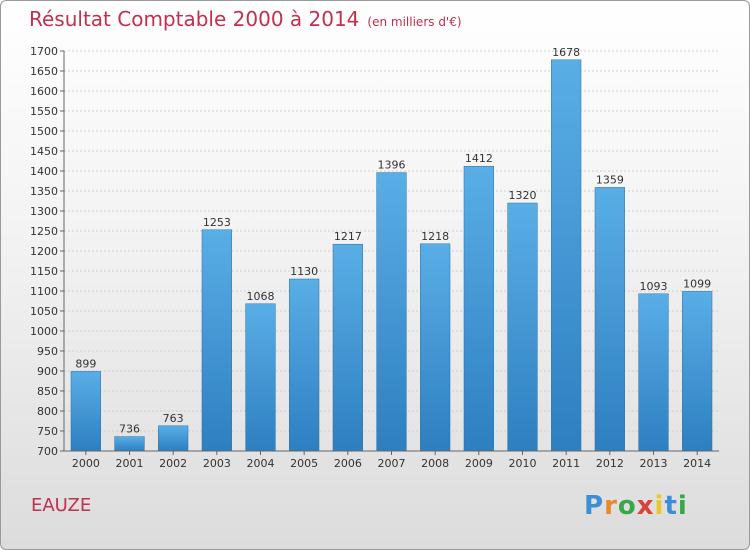 The height and width of the screenshot is (550, 750). What do you see at coordinates (44, 331) in the screenshot?
I see `y-tick-label: 1000` at bounding box center [44, 331].